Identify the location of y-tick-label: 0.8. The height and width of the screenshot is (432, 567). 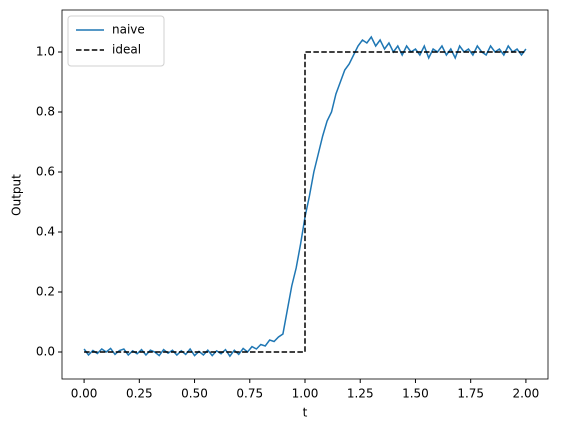
(45, 112).